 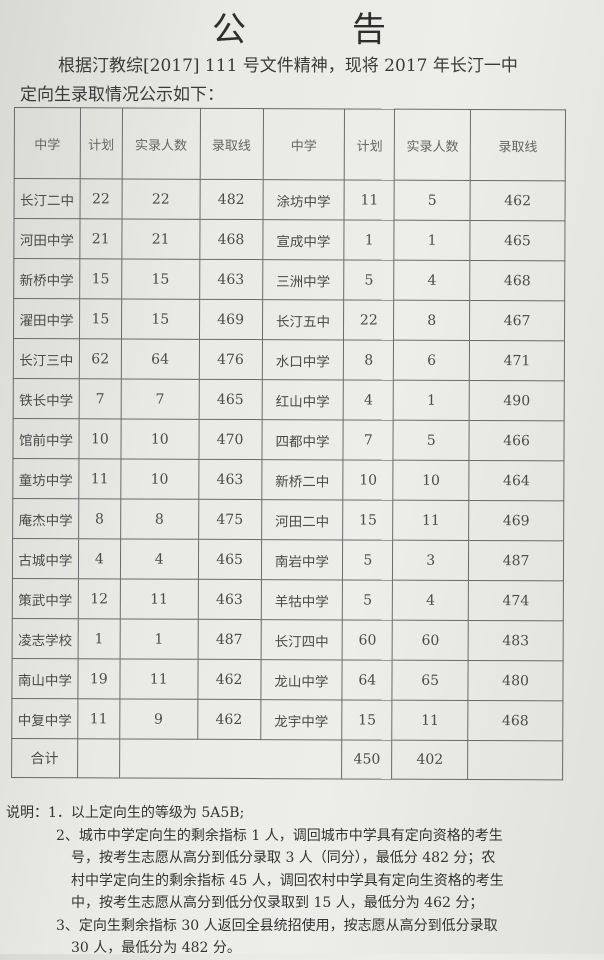 What do you see at coordinates (367, 640) in the screenshot?
I see `cell-plan: 60` at bounding box center [367, 640].